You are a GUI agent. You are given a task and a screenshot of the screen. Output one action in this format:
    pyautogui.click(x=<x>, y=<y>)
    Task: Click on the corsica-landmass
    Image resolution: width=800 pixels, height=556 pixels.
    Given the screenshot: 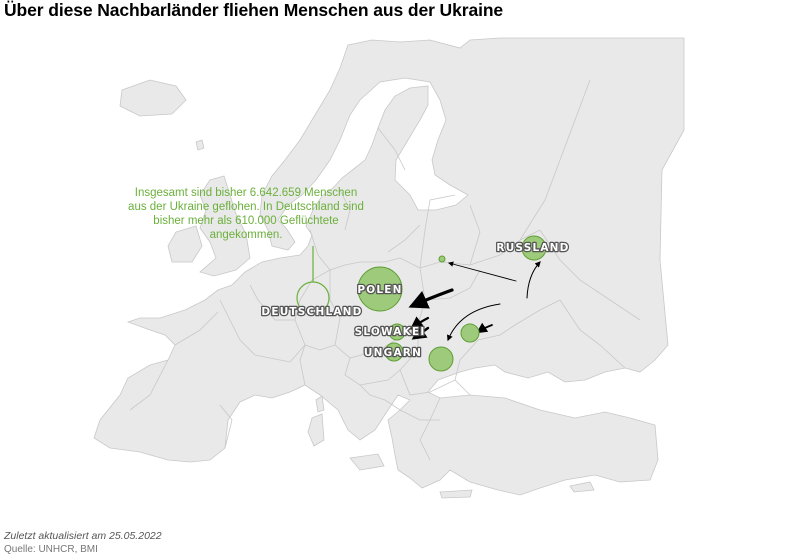 What is the action you would take?
    pyautogui.click(x=320, y=404)
    